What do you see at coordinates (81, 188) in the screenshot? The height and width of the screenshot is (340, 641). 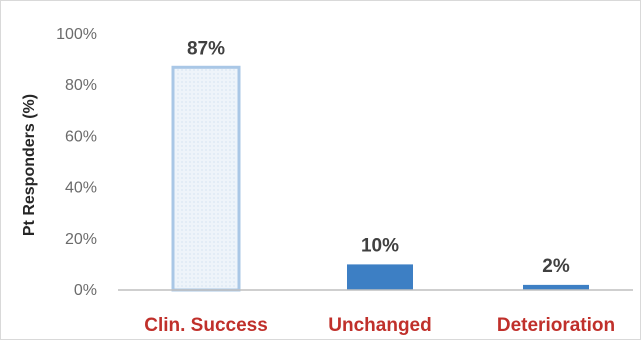 I see `y-tick-label: 40%` at bounding box center [81, 188].